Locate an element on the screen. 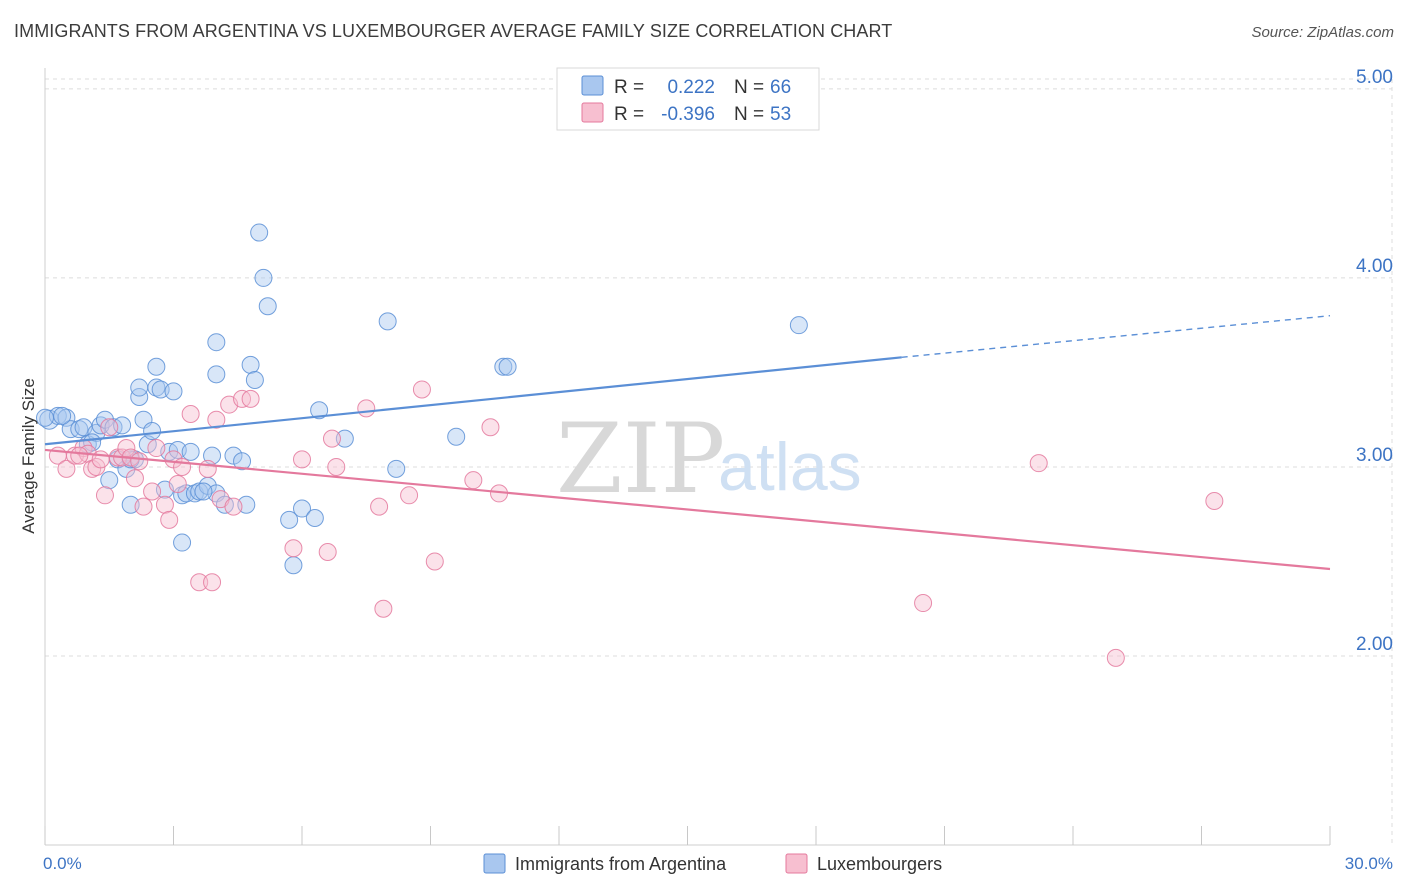 The width and height of the screenshot is (1406, 892). y-axis-label: Average Family Size is located at coordinates (28, 456).